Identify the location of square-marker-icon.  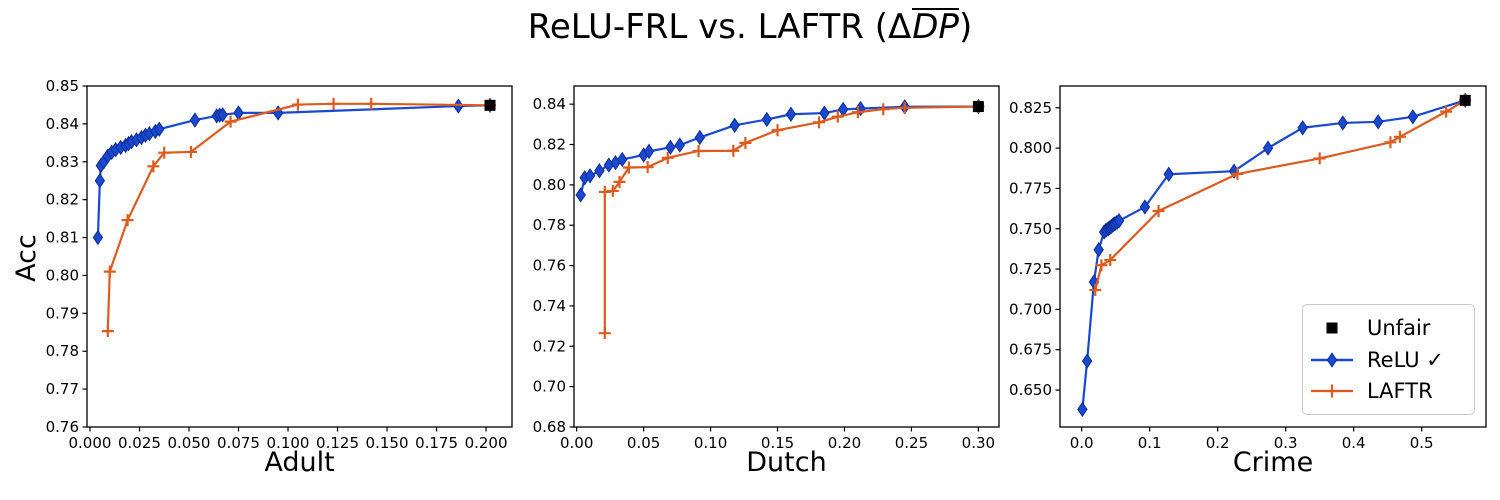
(1332, 328).